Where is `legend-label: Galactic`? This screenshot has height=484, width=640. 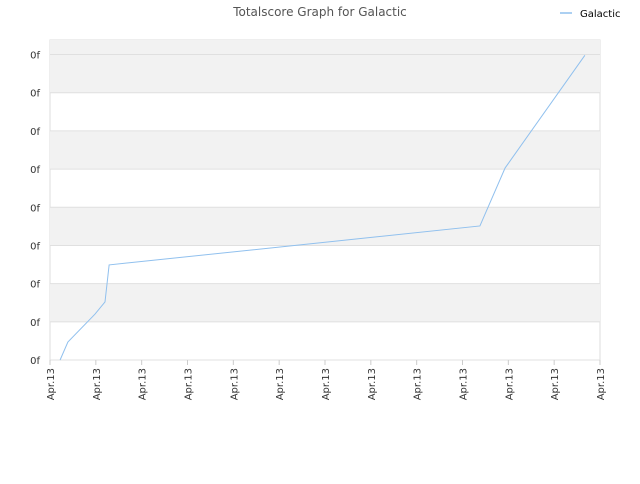
legend-label: Galactic is located at coordinates (600, 14).